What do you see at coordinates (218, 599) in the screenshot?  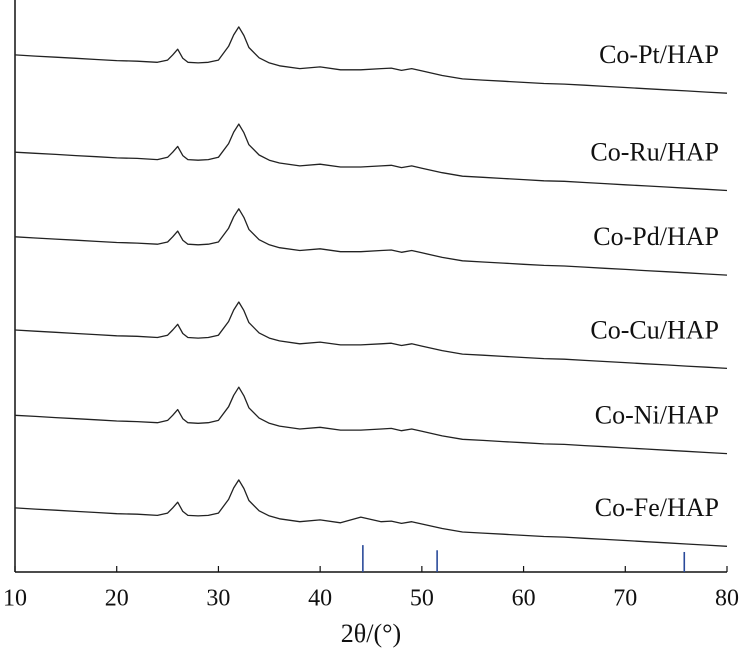 I see `x-tick-label: 30` at bounding box center [218, 599].